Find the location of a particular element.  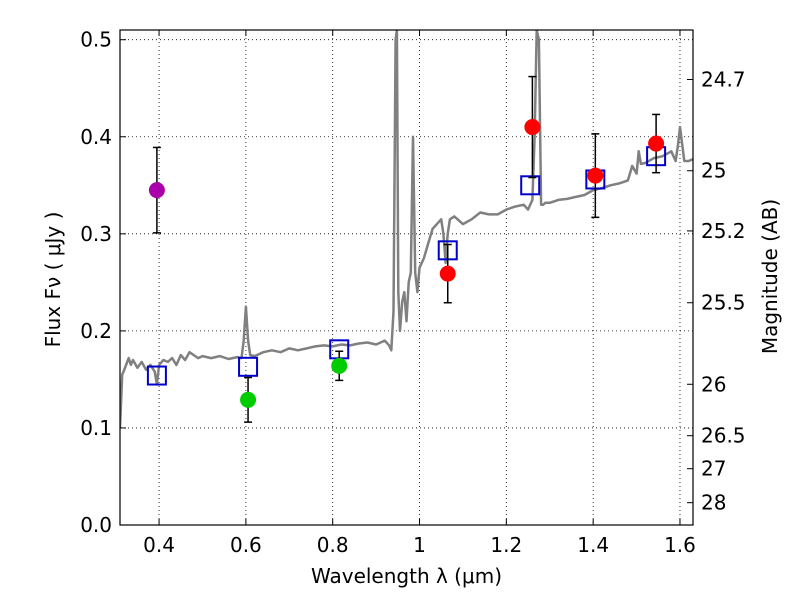

y-tick-label: 0.3 is located at coordinates (96, 234).